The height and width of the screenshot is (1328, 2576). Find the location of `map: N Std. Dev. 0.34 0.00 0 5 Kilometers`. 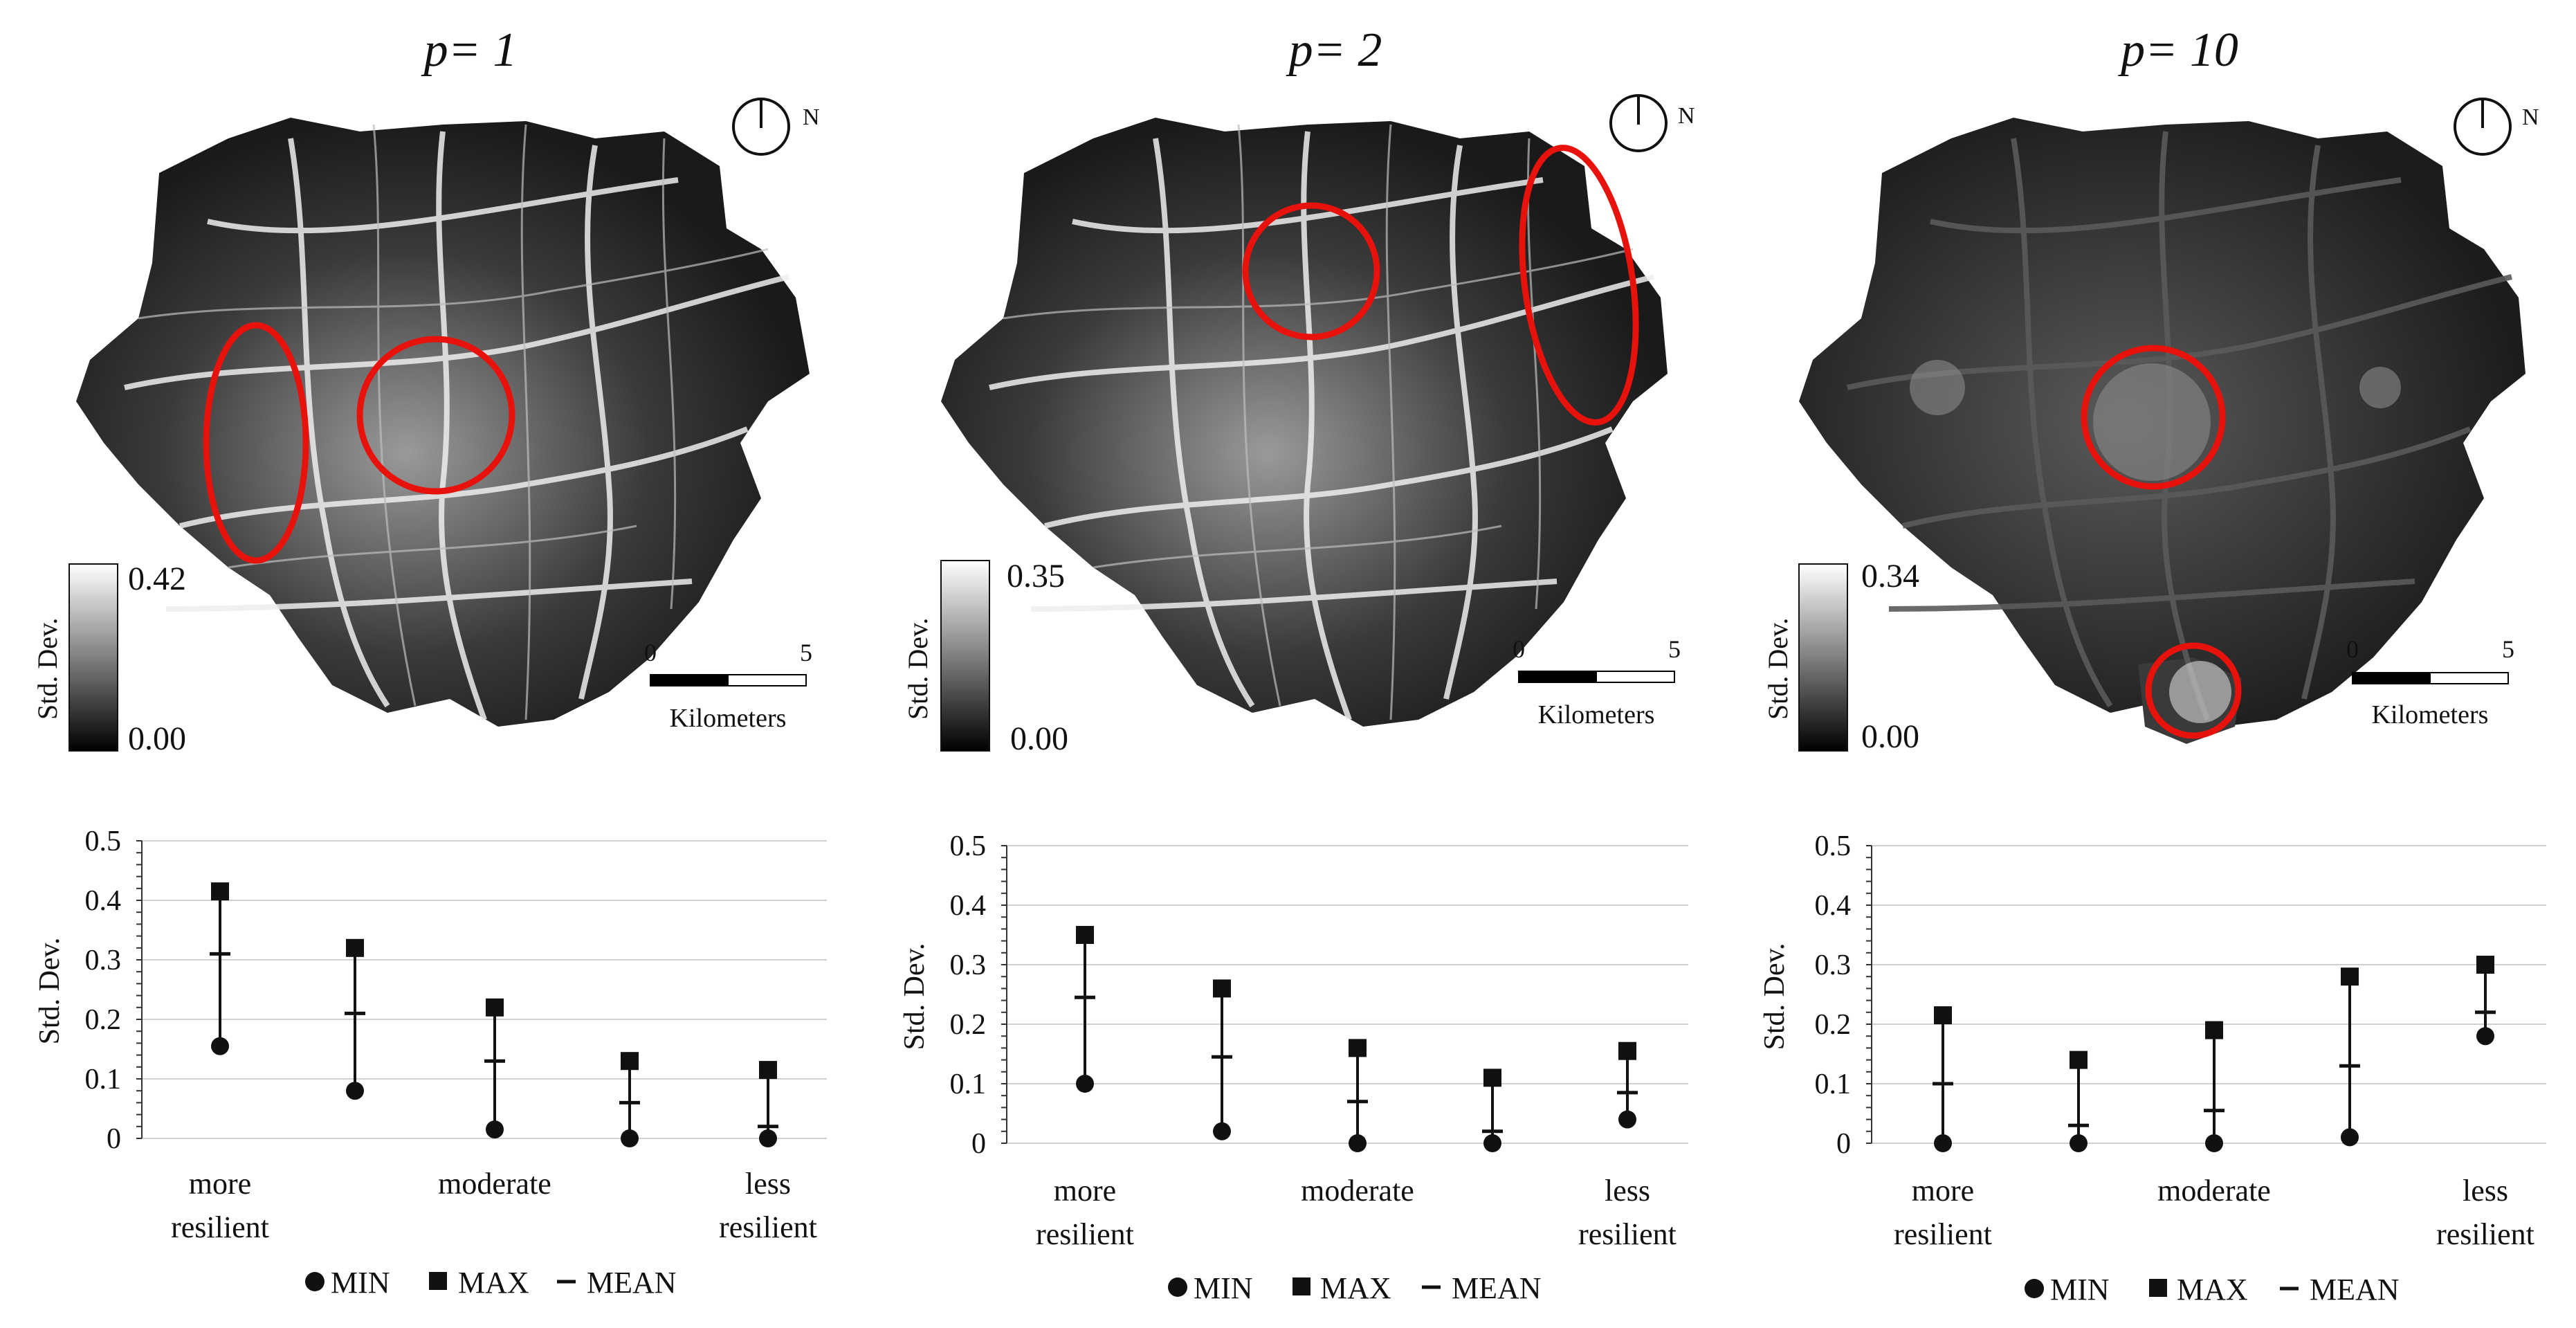

map: N Std. Dev. 0.34 0.00 0 5 Kilometers is located at coordinates (2151, 426).